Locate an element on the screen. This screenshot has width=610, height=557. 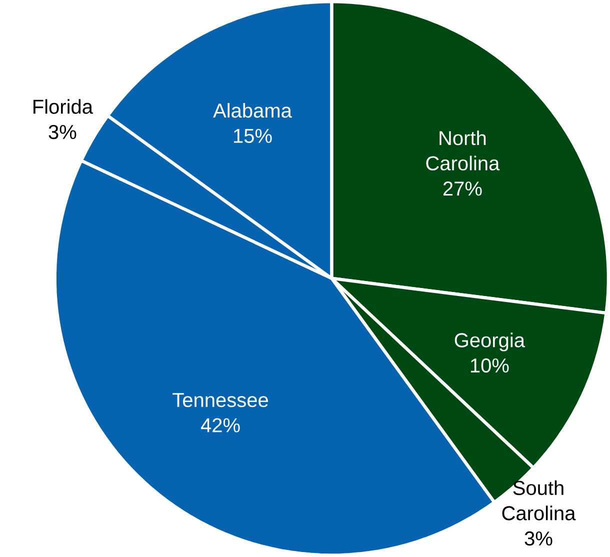
data-label: 42% is located at coordinates (220, 425).